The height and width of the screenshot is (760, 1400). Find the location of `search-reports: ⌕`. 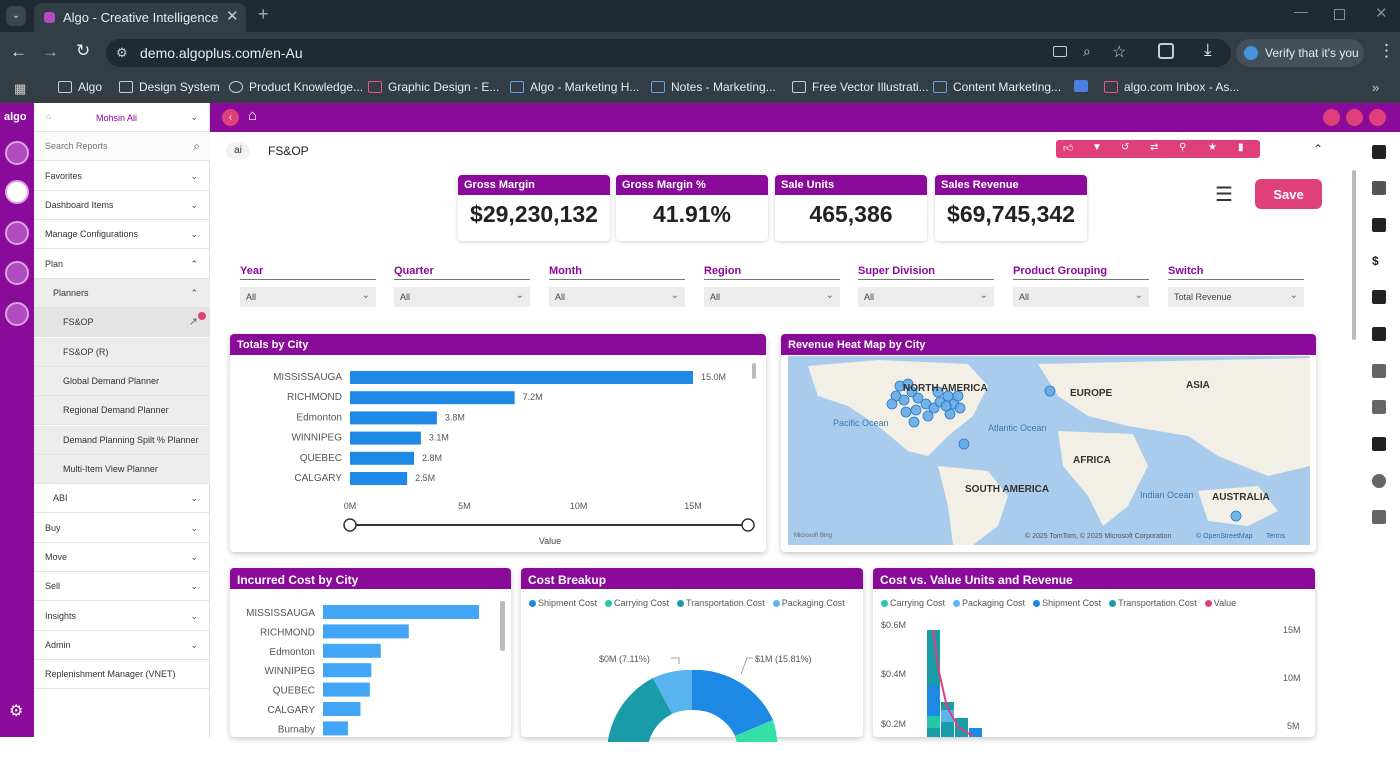

search-reports: ⌕ is located at coordinates (122, 146).